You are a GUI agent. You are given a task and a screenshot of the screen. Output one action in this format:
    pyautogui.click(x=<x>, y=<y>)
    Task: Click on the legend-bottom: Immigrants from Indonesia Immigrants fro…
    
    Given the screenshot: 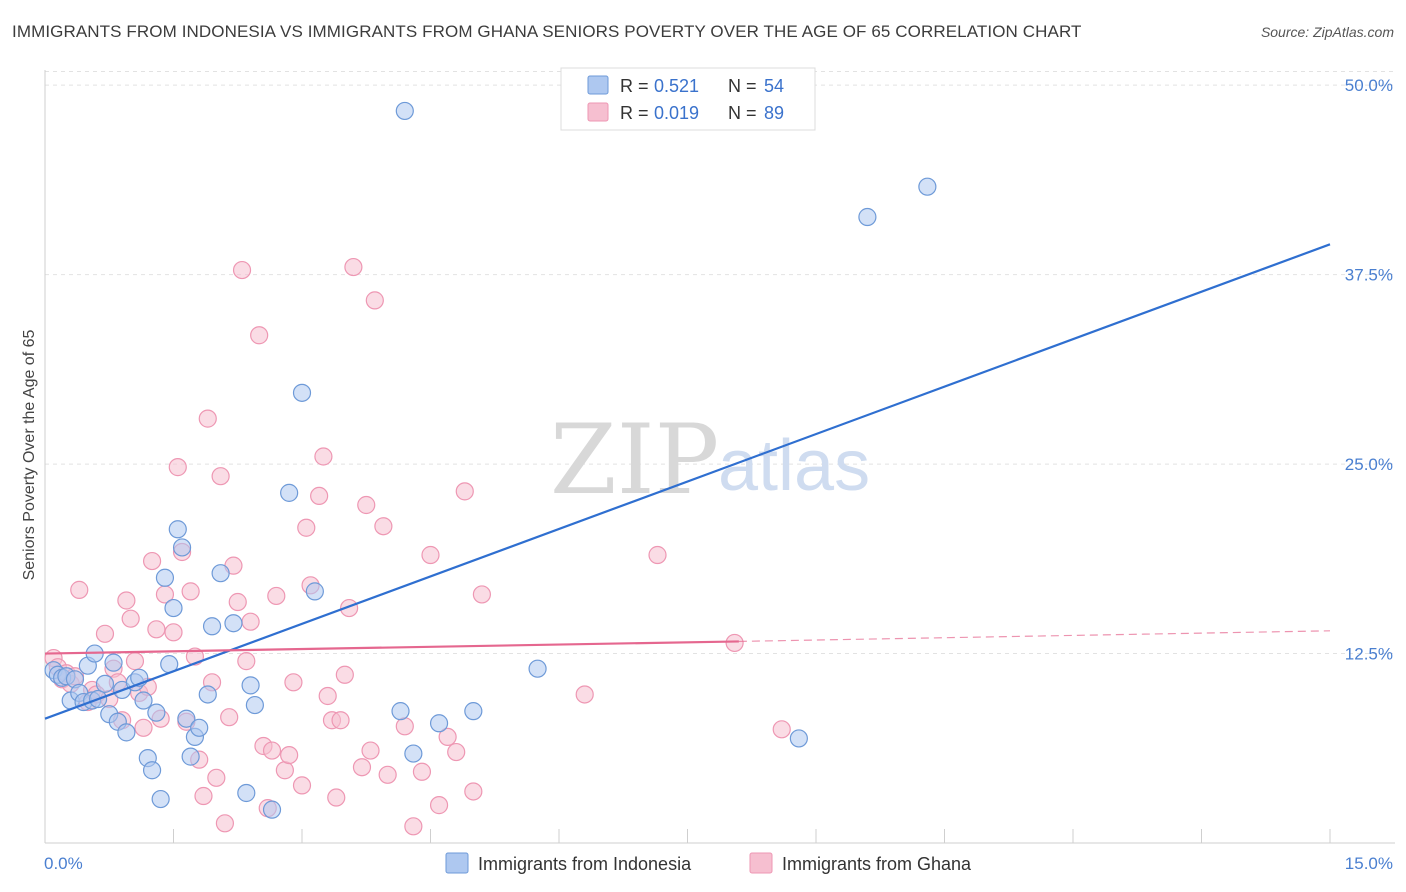 What is the action you would take?
    pyautogui.click(x=708, y=863)
    